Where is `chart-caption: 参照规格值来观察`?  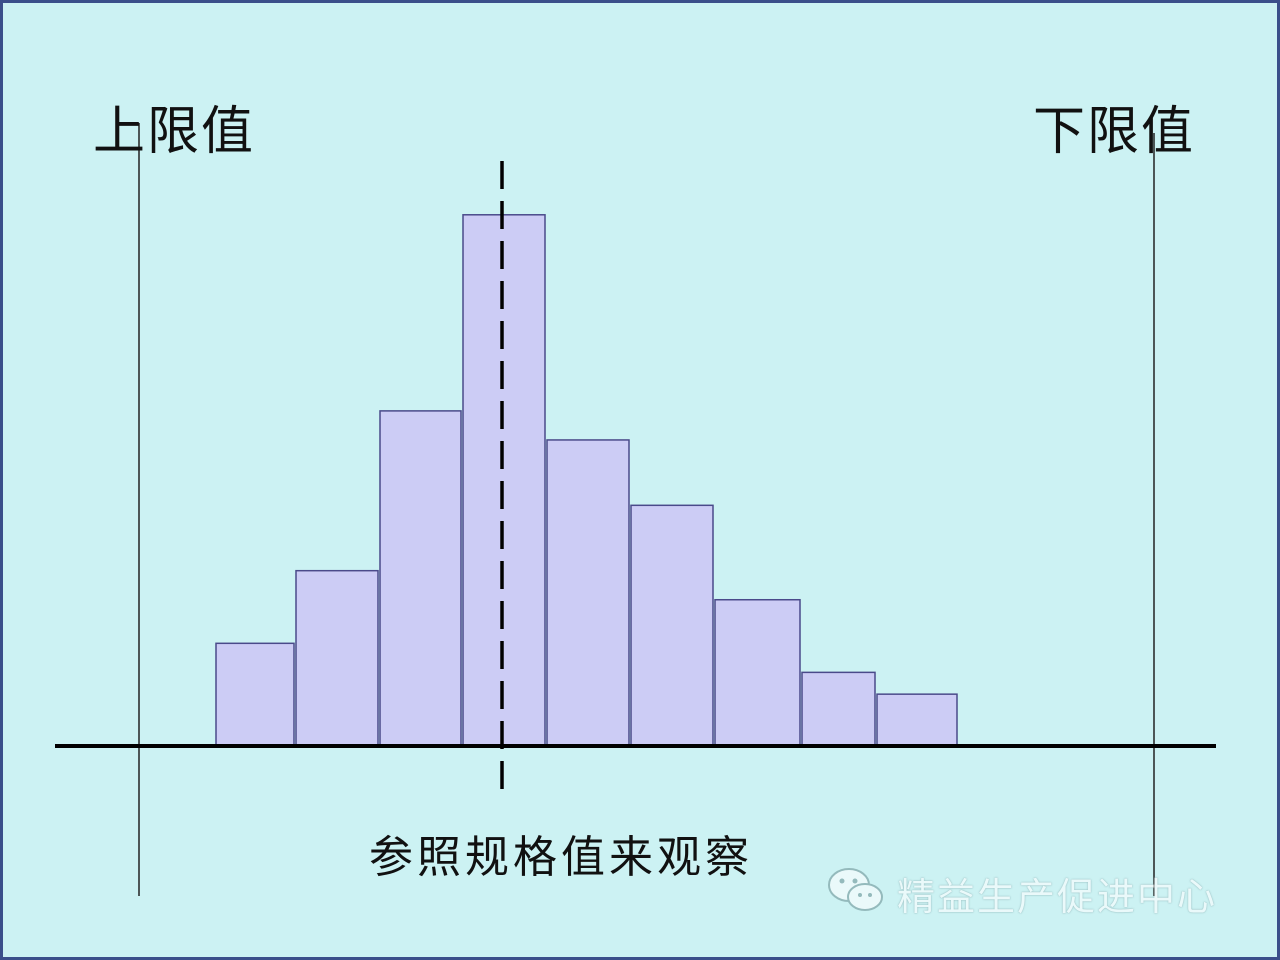 chart-caption: 参照规格值来观察 is located at coordinates (561, 857).